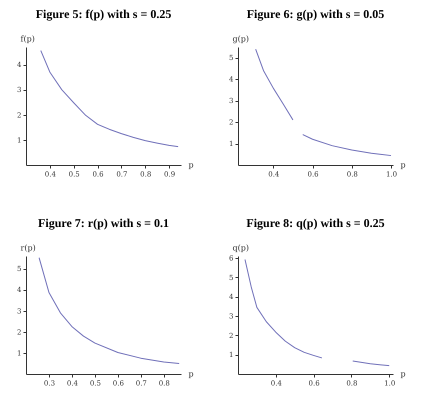 The image size is (446, 397). I want to click on y-axis-title: g(p), so click(240, 39).